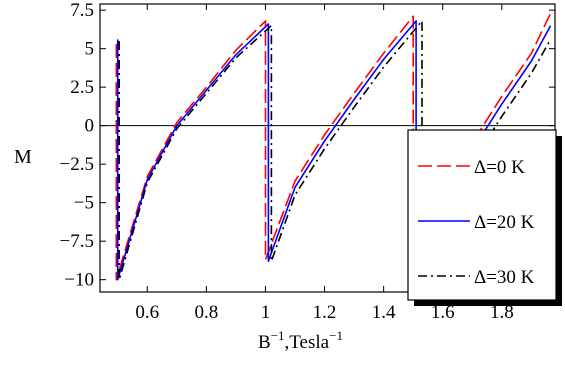  What do you see at coordinates (278, 335) in the screenshot?
I see `x-axis-label-exponent: −1` at bounding box center [278, 335].